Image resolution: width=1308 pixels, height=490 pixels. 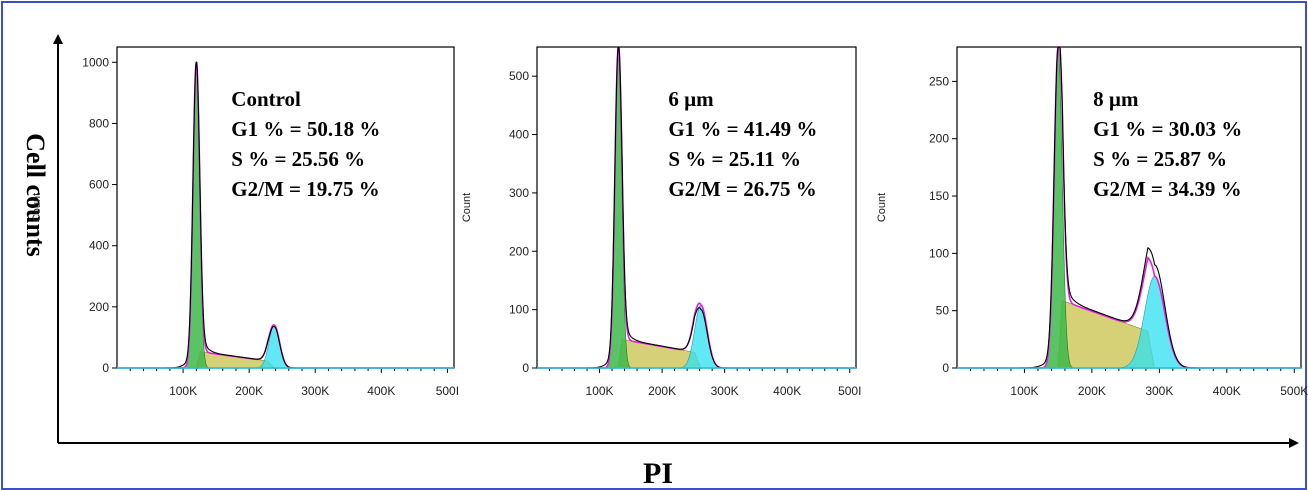 What do you see at coordinates (1294, 391) in the screenshot?
I see `x-tick-label: 500K` at bounding box center [1294, 391].